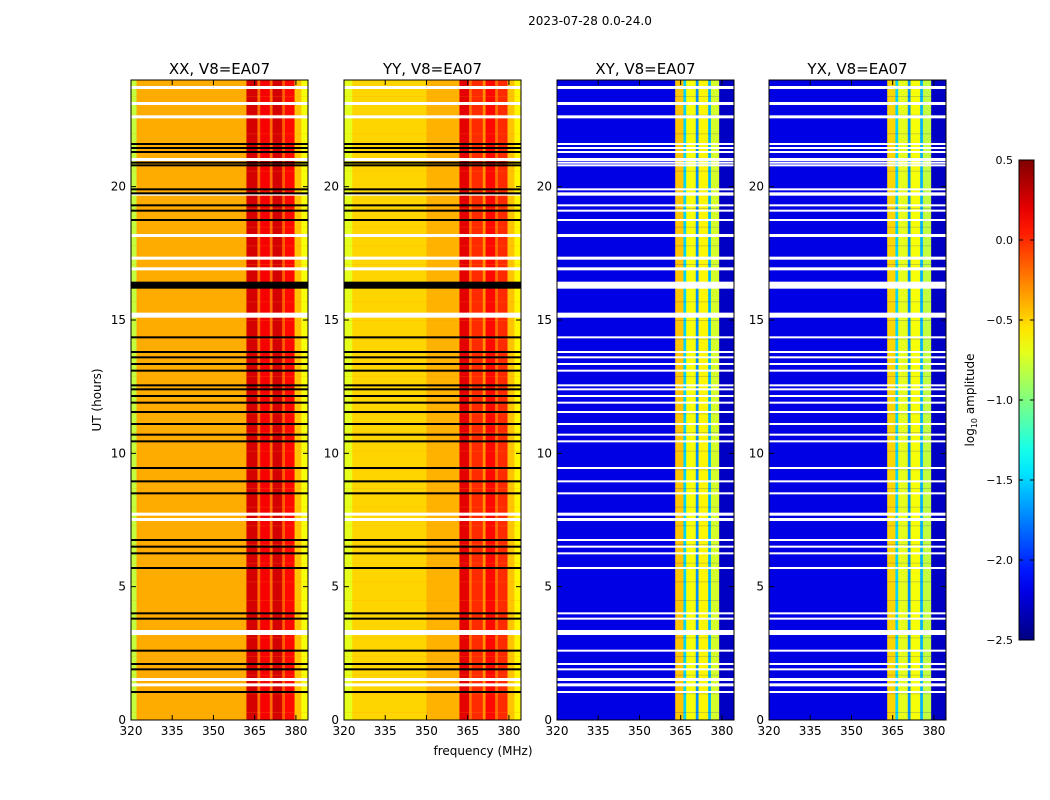 This screenshot has height=800, width=1050. What do you see at coordinates (548, 587) in the screenshot?
I see `y-tick-label: 5` at bounding box center [548, 587].